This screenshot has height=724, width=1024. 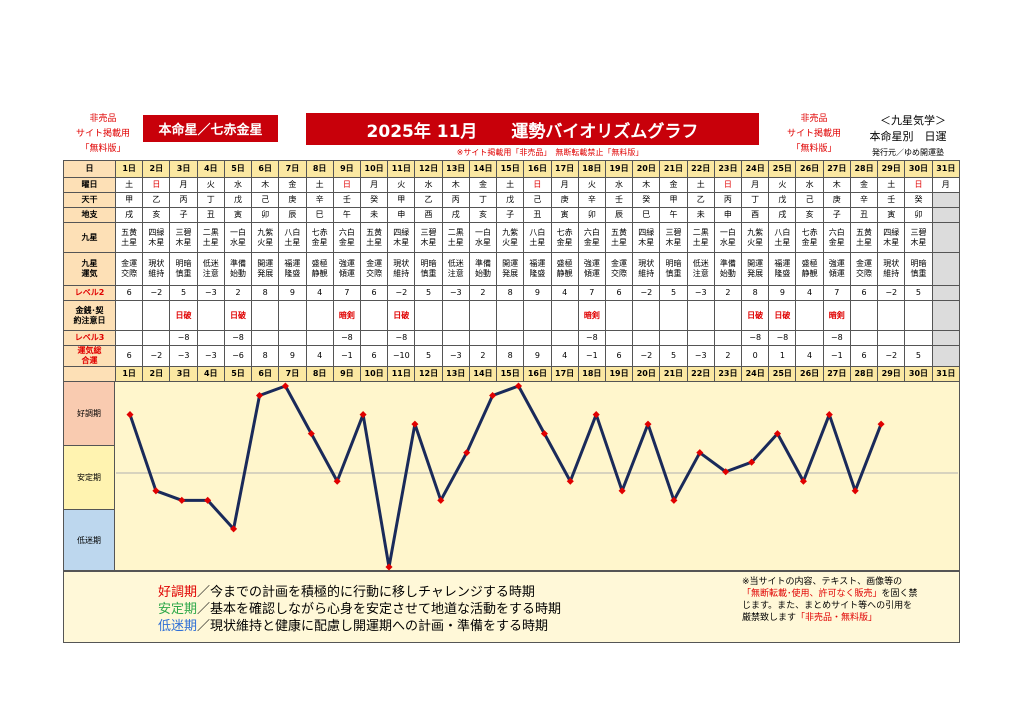 I want to click on legend-good: 好調期／今までの計画を積極的に行動に移しチャレンジする時期, so click(x=359, y=592).